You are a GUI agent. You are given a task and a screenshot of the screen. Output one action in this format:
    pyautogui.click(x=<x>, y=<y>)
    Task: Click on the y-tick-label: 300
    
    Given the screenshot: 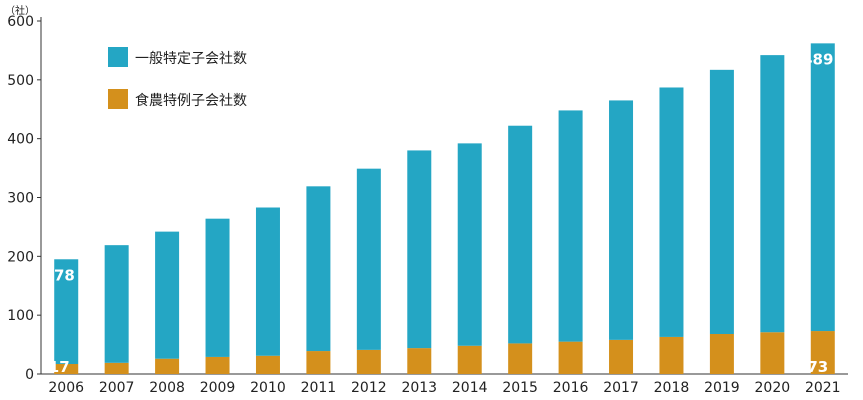 What is the action you would take?
    pyautogui.click(x=20, y=199)
    